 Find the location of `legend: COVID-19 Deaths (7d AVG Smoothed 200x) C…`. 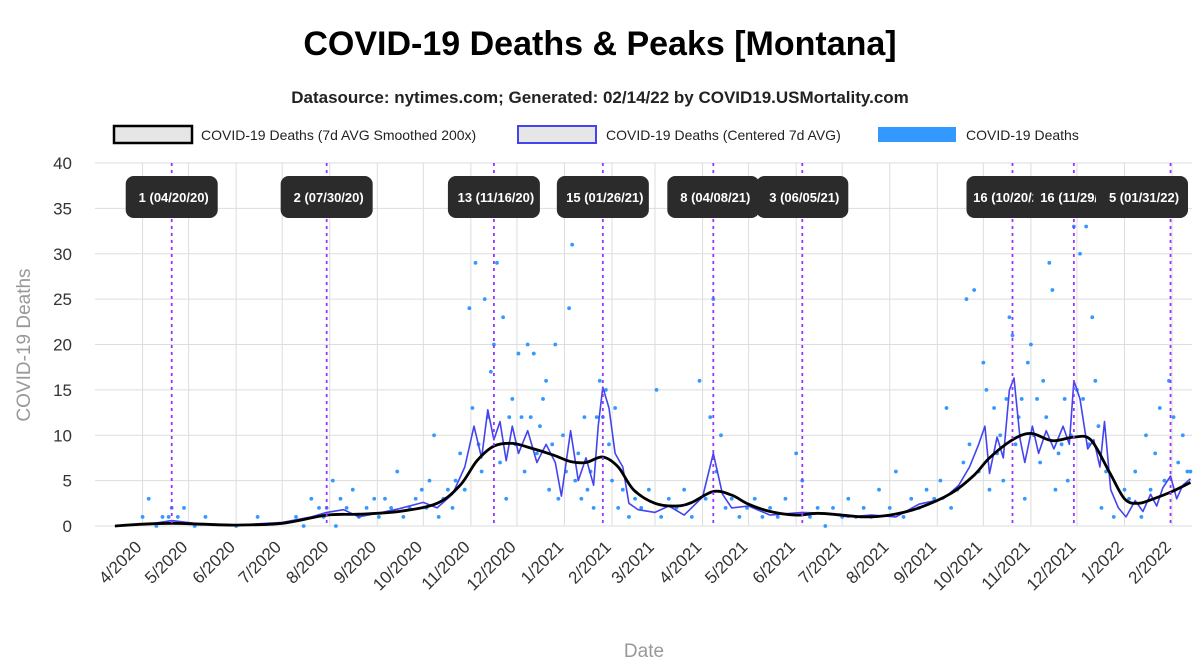

legend: COVID-19 Deaths (7d AVG Smoothed 200x) C… is located at coordinates (595, 134).